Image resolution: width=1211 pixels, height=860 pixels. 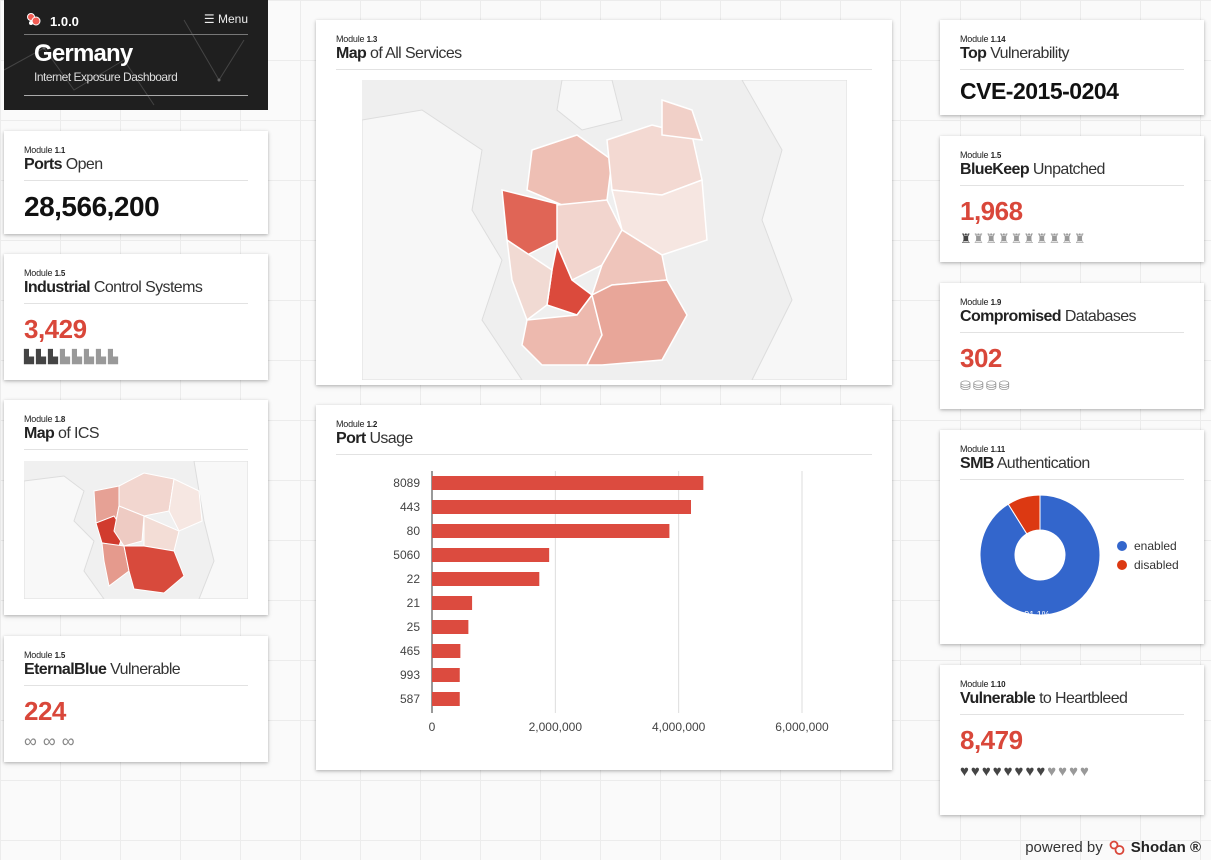 I want to click on card-title: Ports Open, so click(x=136, y=168).